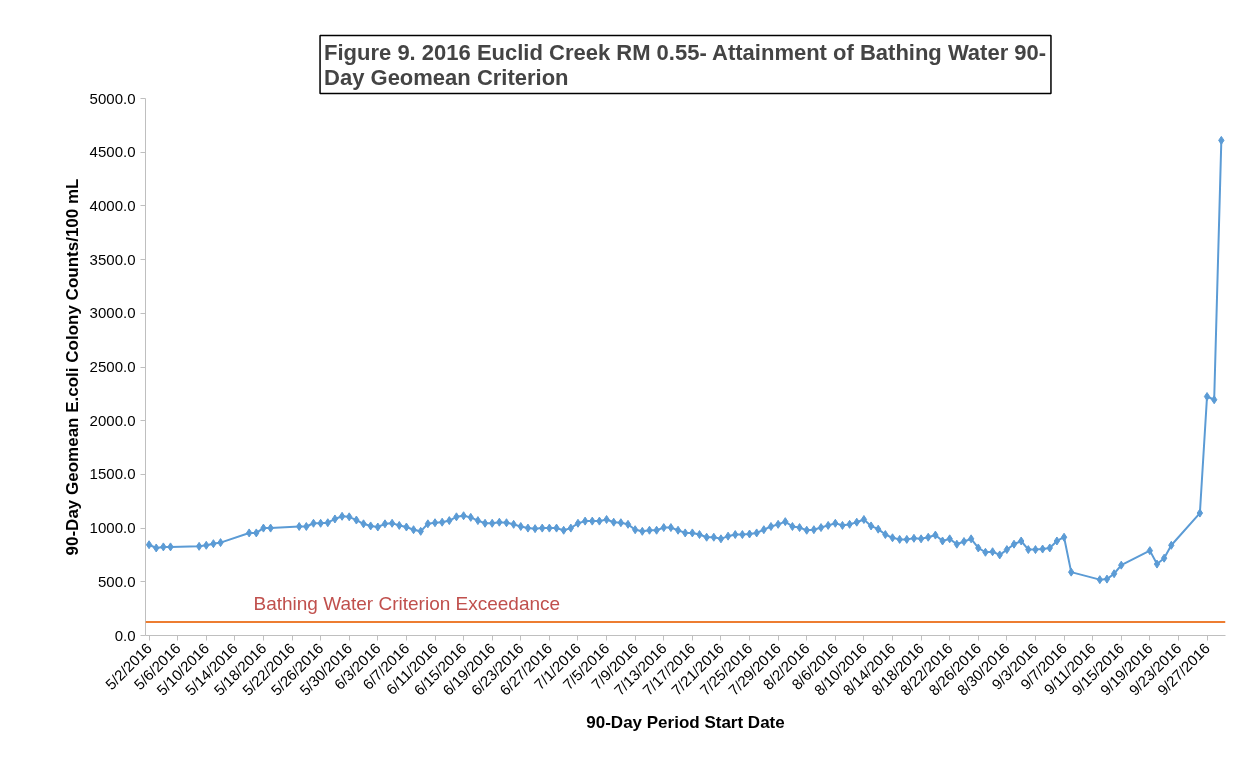 This screenshot has height=779, width=1250. I want to click on x-axis-title: 90-Day Period Start Date, so click(685, 722).